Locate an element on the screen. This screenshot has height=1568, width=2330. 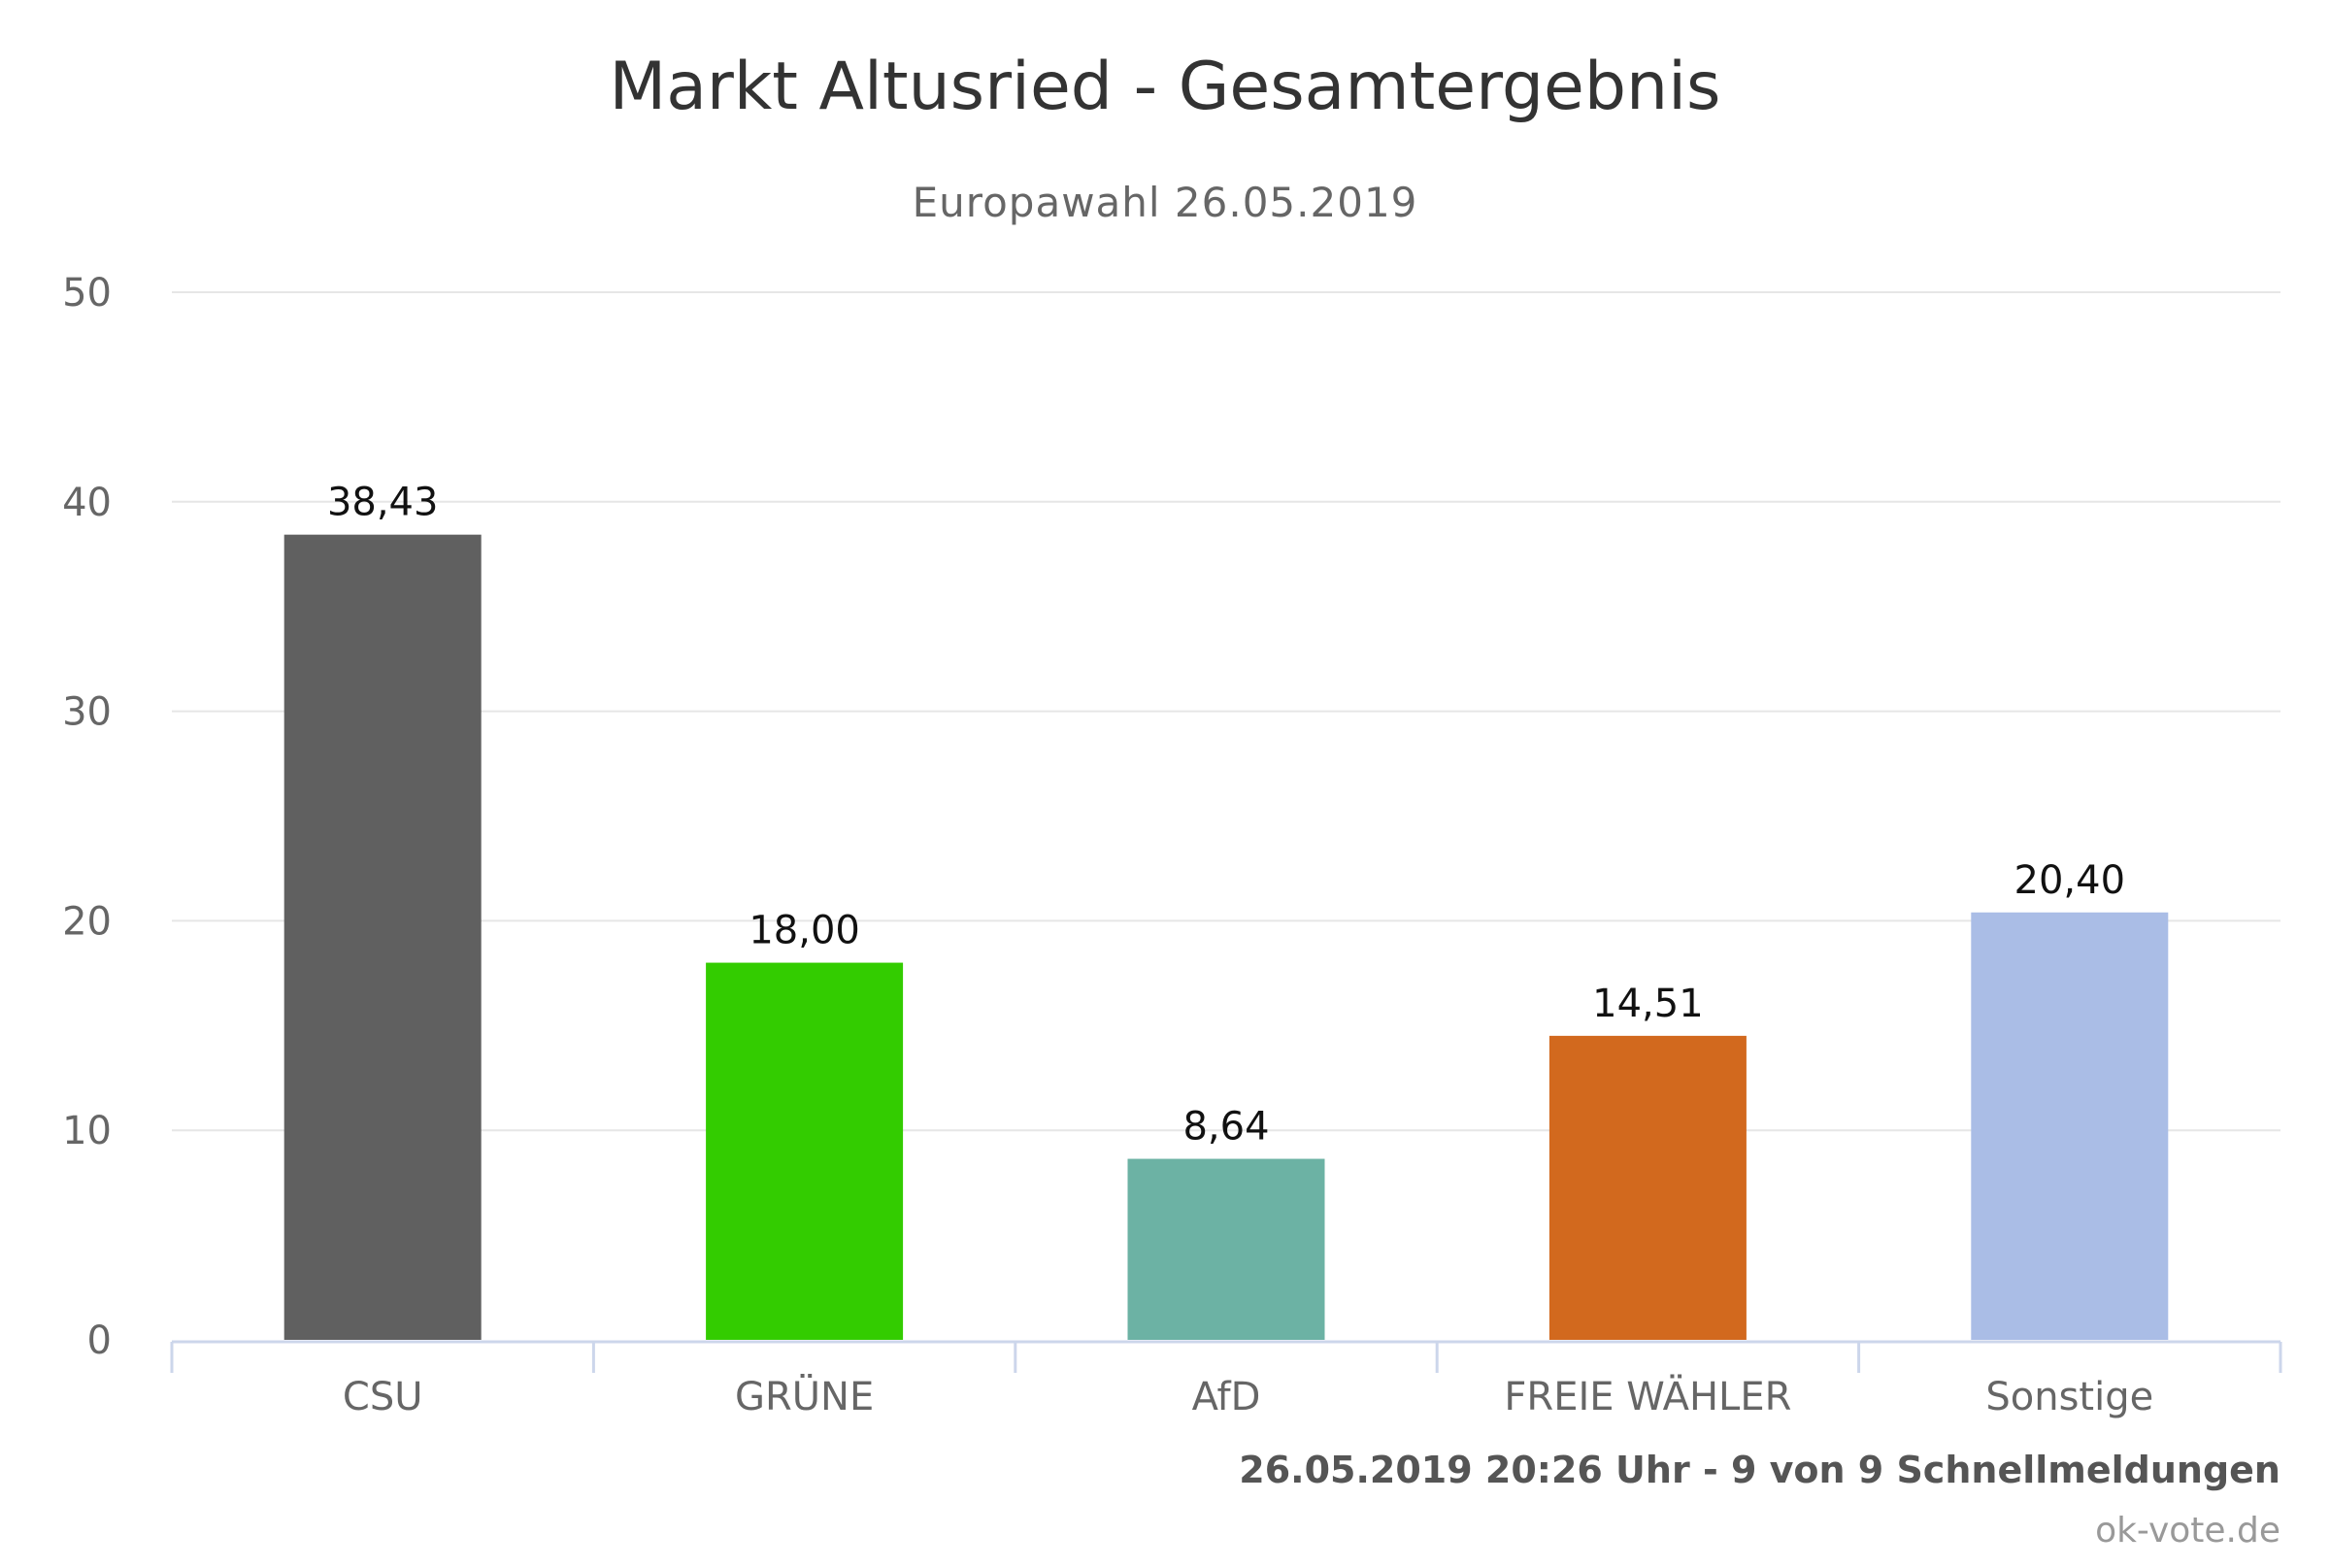
y-tick-label: 50 is located at coordinates (87, 293).